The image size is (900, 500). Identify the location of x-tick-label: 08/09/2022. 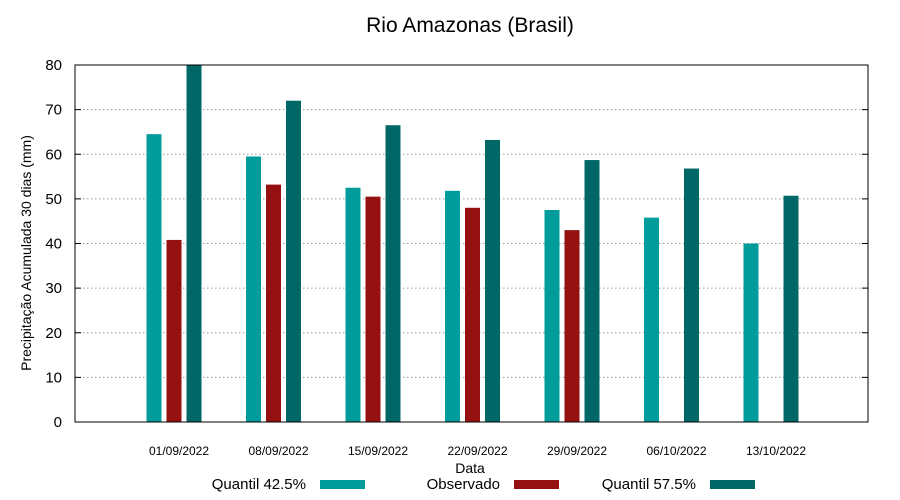
(278, 451).